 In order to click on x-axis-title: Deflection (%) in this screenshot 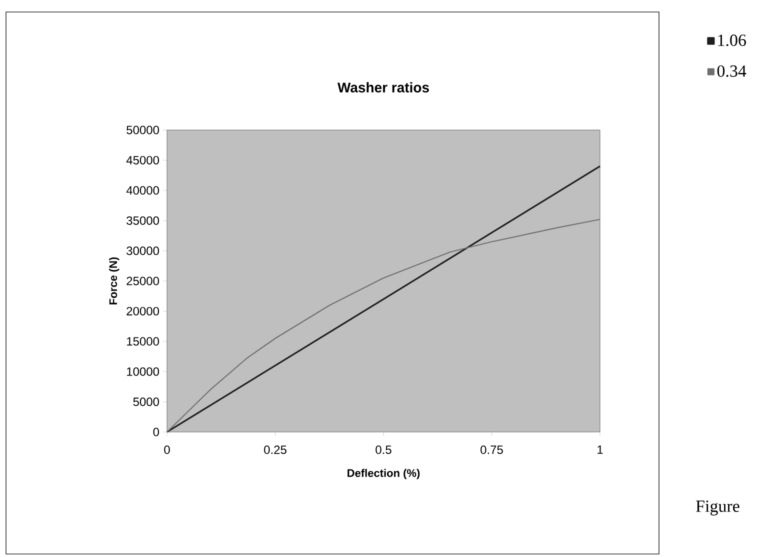, I will do `click(384, 474)`.